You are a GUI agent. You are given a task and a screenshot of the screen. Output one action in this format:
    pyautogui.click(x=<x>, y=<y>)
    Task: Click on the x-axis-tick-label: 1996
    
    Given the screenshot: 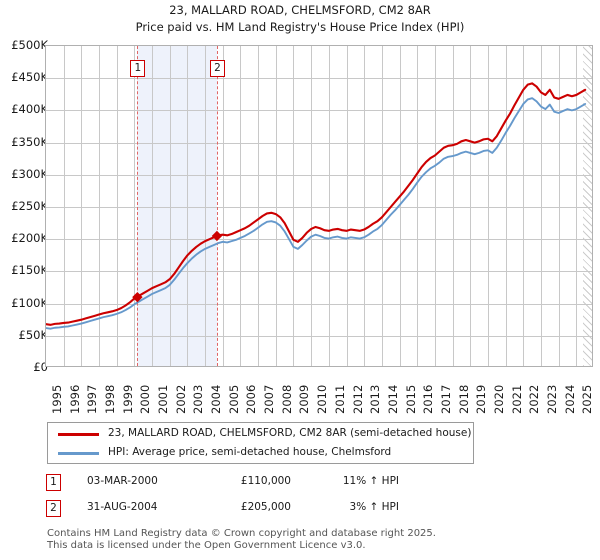 What is the action you would take?
    pyautogui.click(x=74, y=399)
    